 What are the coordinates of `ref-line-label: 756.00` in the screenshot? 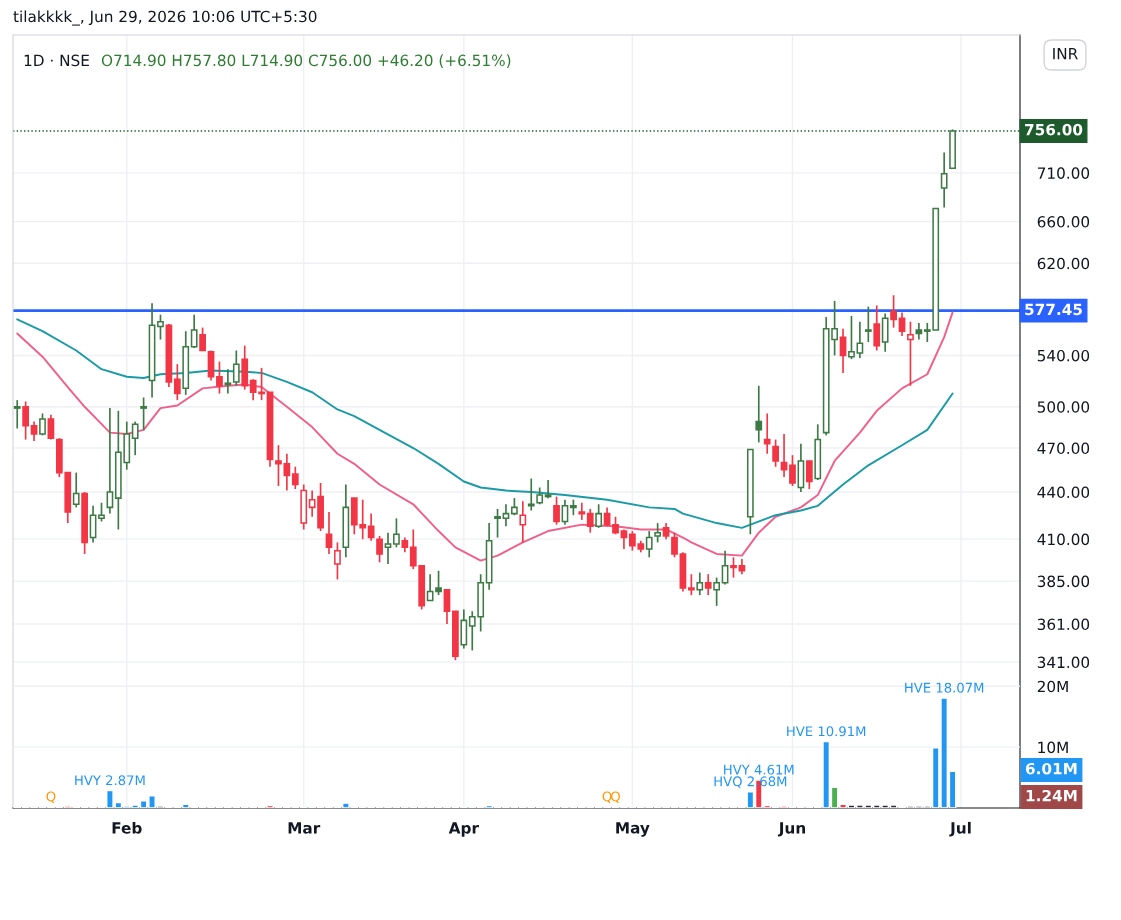 It's located at (1054, 129).